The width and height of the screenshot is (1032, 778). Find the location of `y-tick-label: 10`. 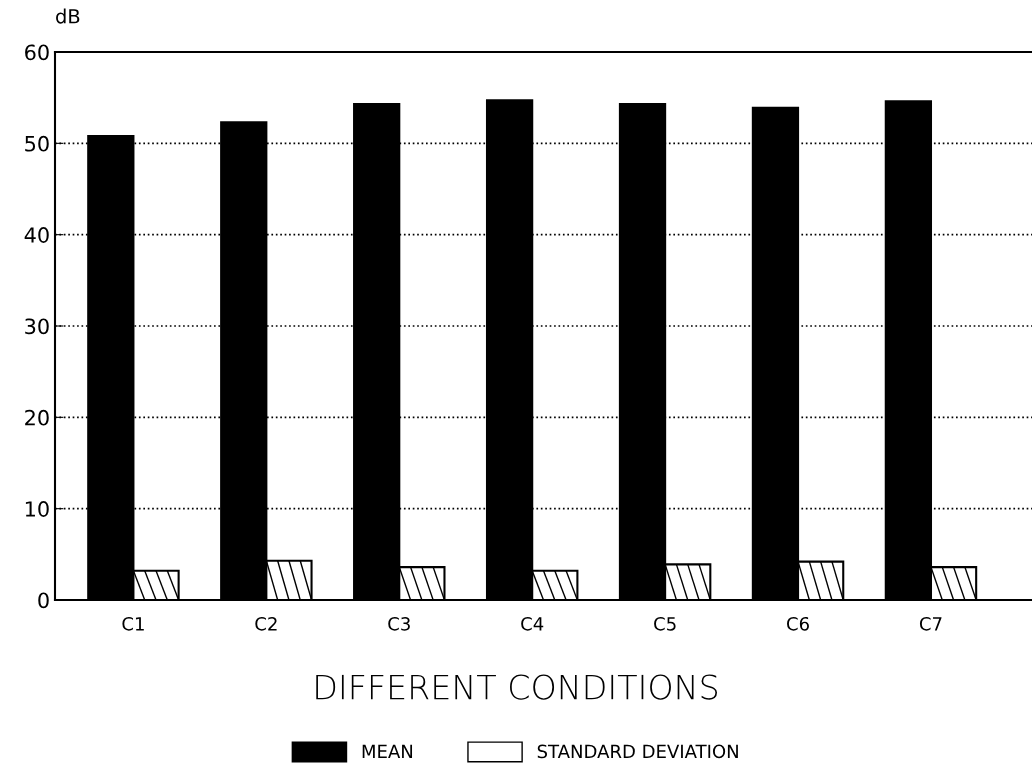

y-tick-label: 10 is located at coordinates (37, 509).